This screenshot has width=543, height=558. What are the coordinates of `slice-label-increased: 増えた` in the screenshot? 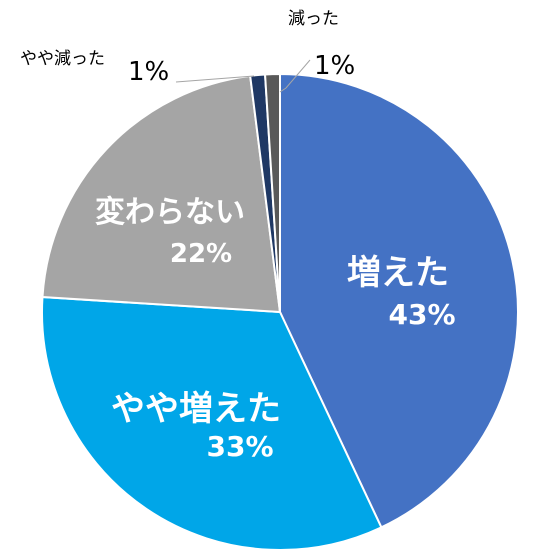 It's located at (398, 273).